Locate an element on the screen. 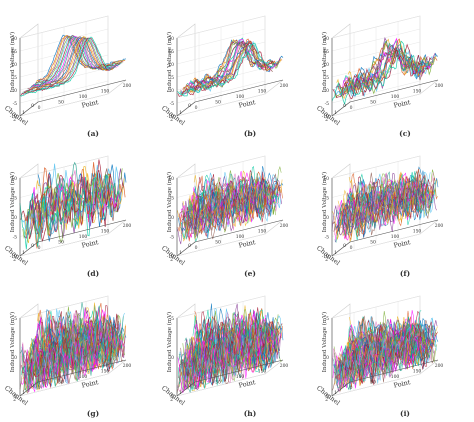 Image resolution: width=474 pixels, height=422 pixels. panel-label: (f) is located at coordinates (405, 273).